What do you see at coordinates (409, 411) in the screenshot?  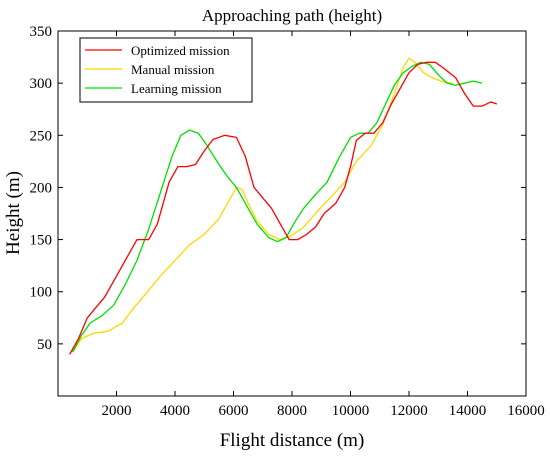 I see `x-tick-label: 12000` at bounding box center [409, 411].